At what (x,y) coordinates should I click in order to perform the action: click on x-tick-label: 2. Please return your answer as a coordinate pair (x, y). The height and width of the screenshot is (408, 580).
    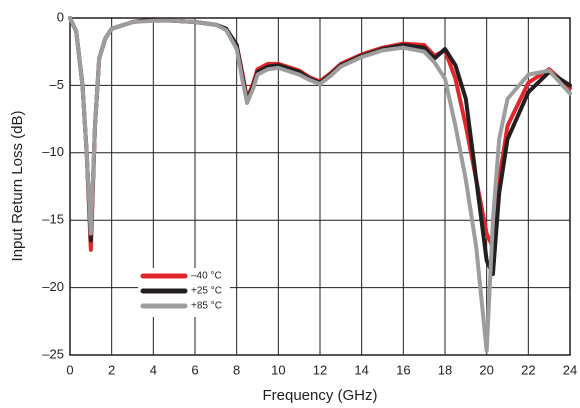
    Looking at the image, I should click on (111, 369).